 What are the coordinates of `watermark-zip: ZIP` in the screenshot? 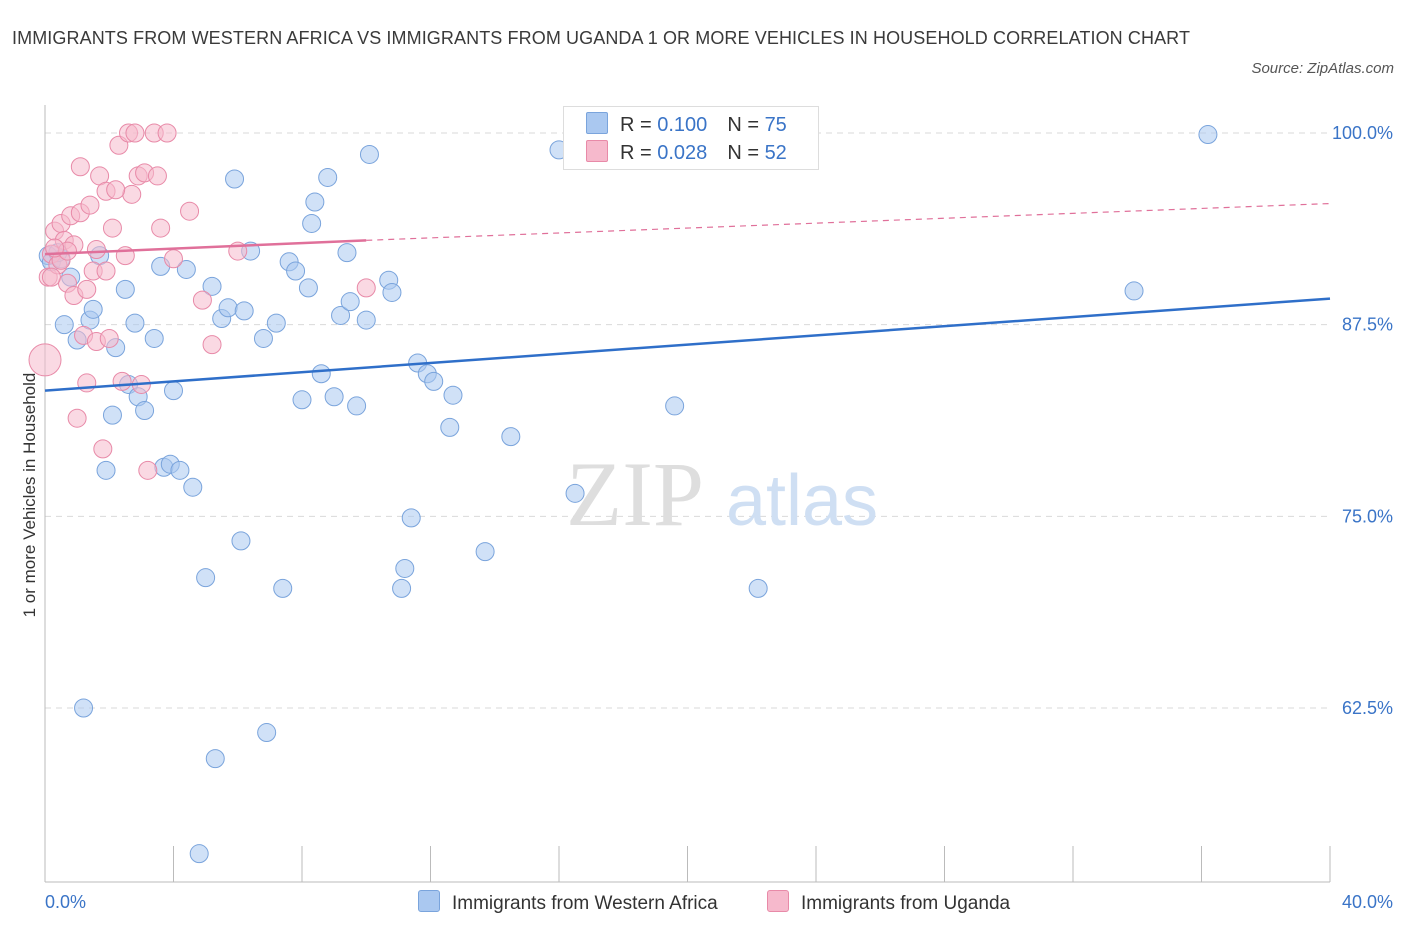 It's located at (635, 494).